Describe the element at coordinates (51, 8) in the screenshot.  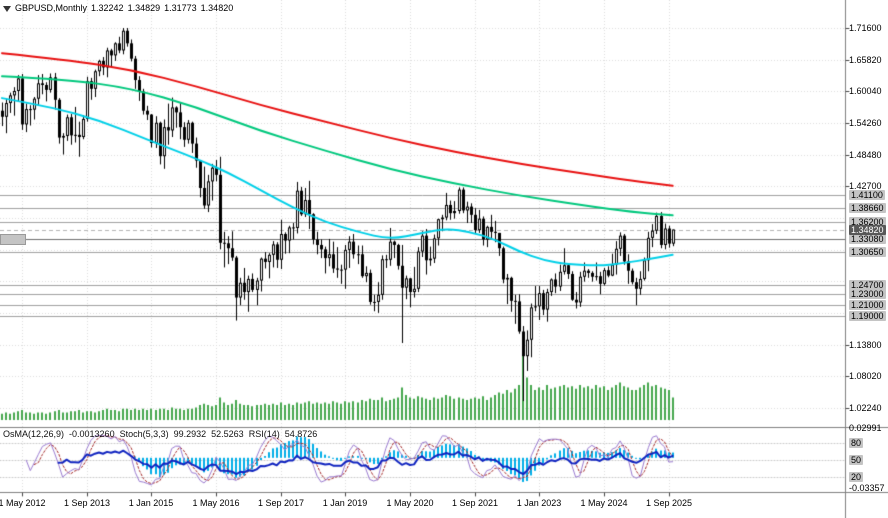
I see `symbol-timeframe-label: GBPUSD,Monthly` at that location.